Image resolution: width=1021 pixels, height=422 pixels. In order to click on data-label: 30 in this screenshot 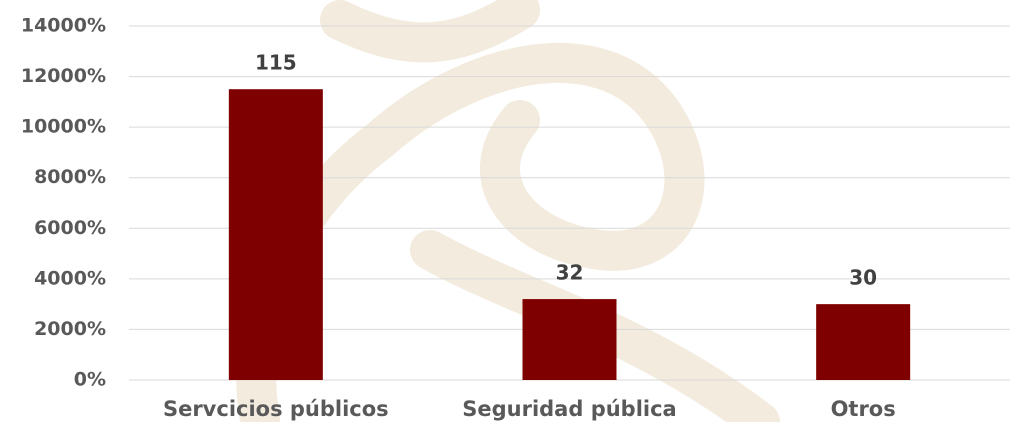, I will do `click(863, 278)`.